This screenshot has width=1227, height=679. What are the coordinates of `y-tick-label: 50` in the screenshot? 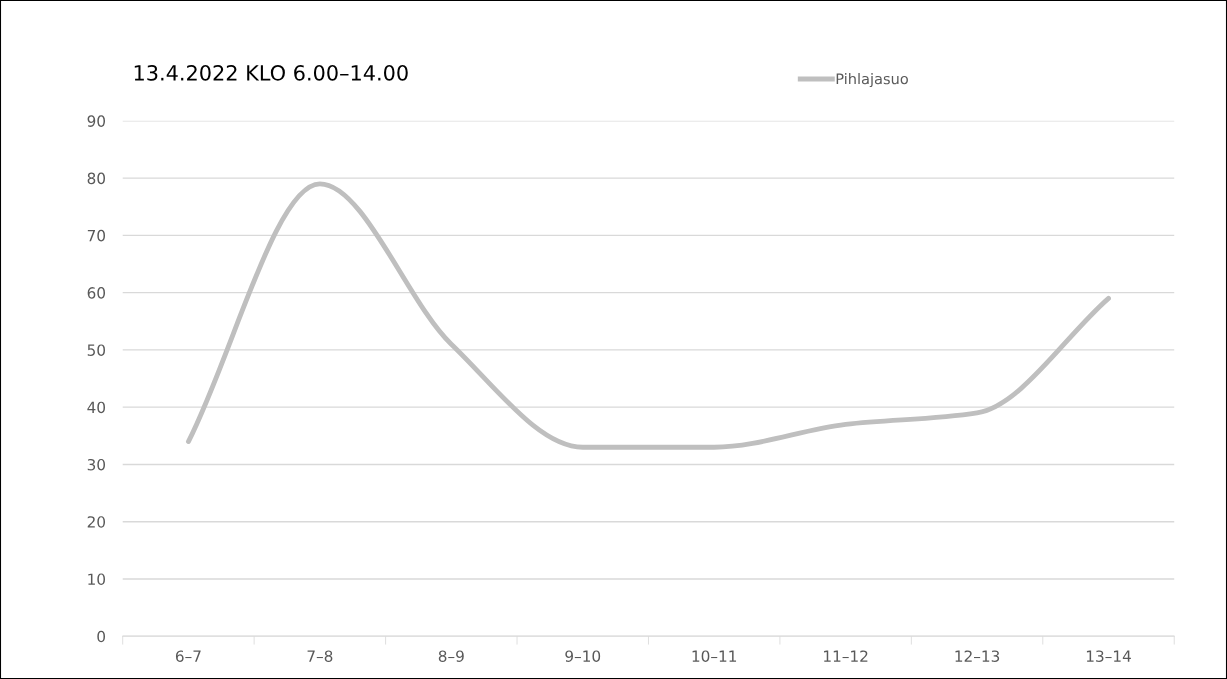 It's located at (96, 350).